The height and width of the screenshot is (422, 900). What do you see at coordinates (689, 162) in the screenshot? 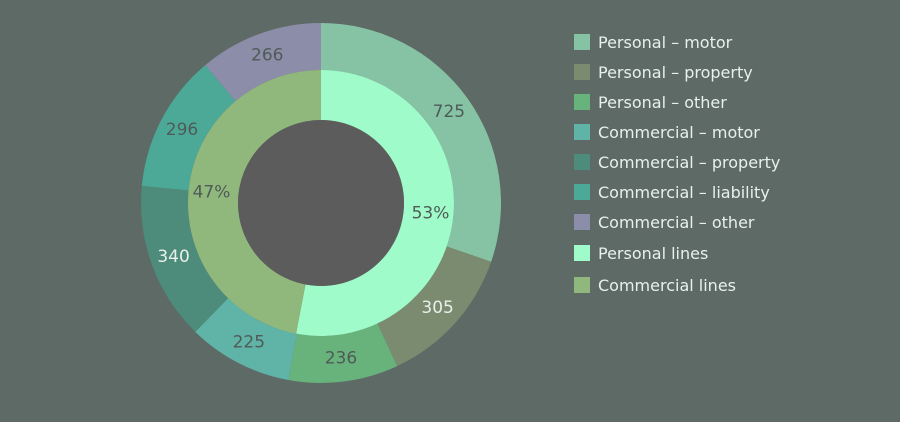
I see `legend-label: Commercial – property` at bounding box center [689, 162].